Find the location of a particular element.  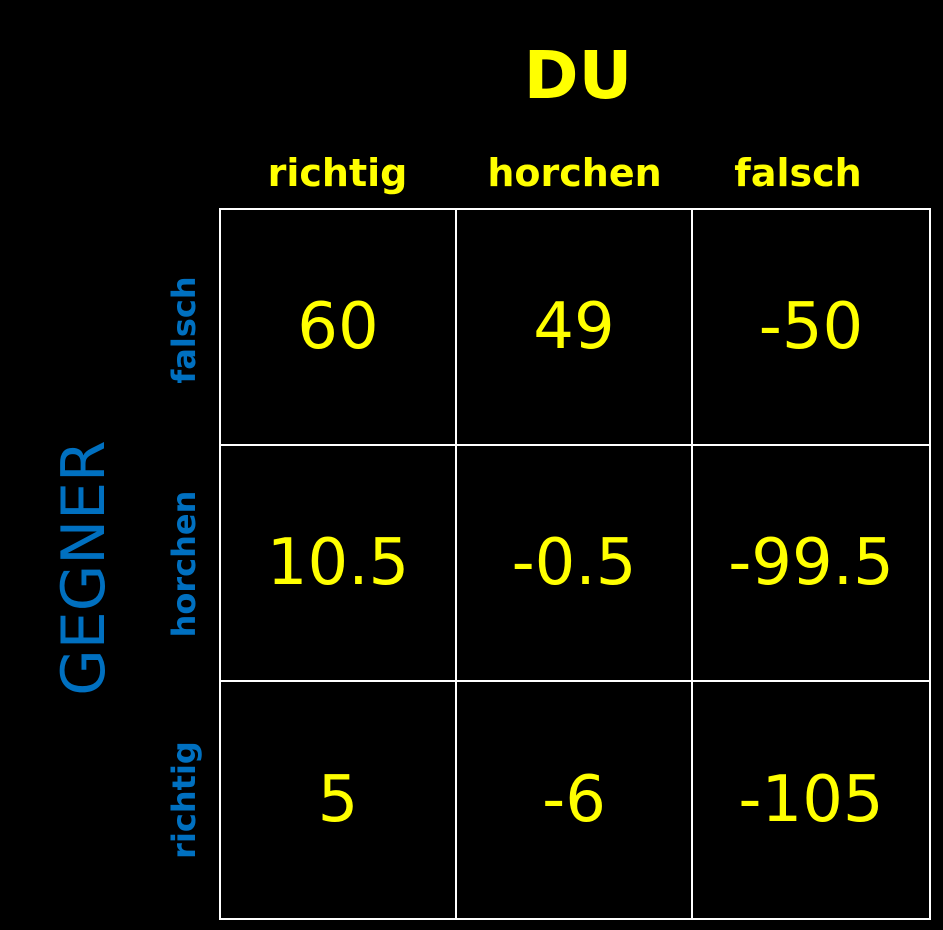

payoff-cell-richtig-richtig: 5 is located at coordinates (339, 800).